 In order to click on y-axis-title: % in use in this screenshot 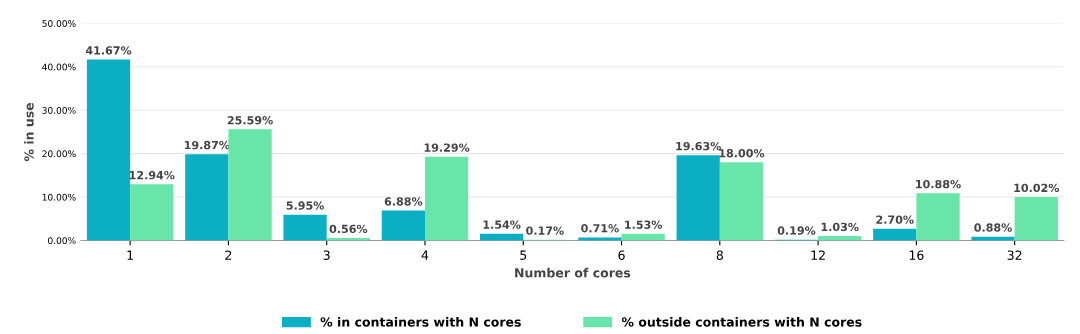, I will do `click(29, 132)`.